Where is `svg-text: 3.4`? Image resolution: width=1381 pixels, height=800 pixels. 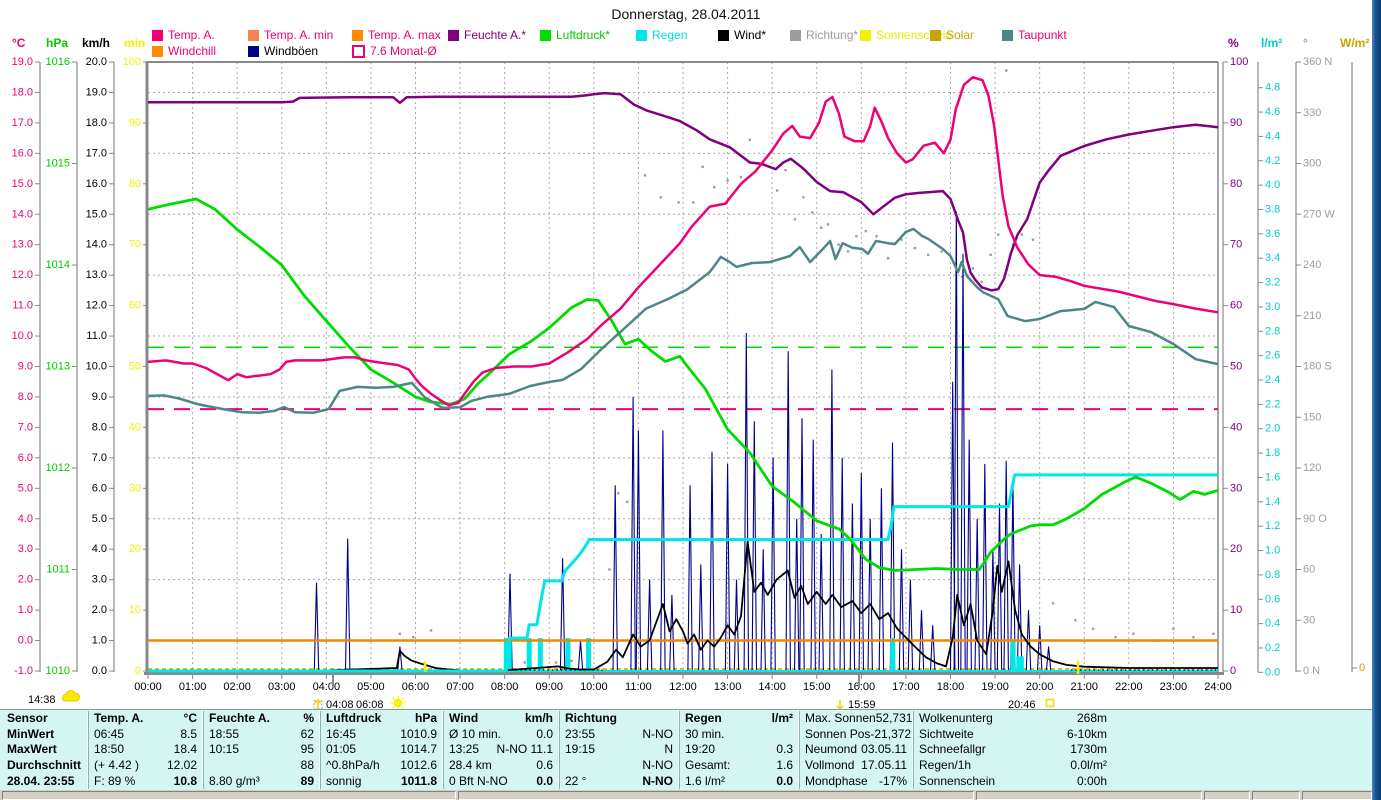 svg-text: 3.4 is located at coordinates (1272, 258).